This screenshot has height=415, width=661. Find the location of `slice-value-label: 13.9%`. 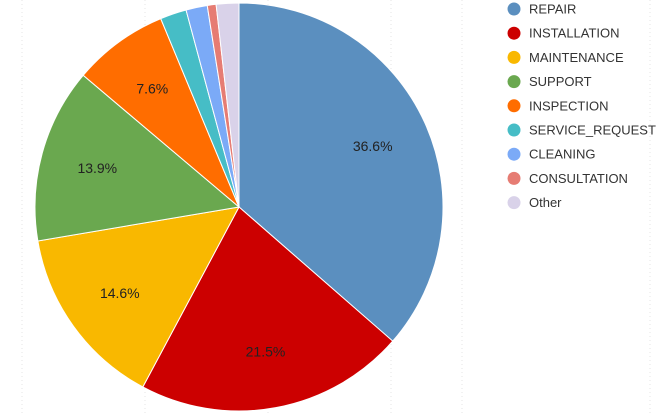

slice-value-label: 13.9% is located at coordinates (97, 168).